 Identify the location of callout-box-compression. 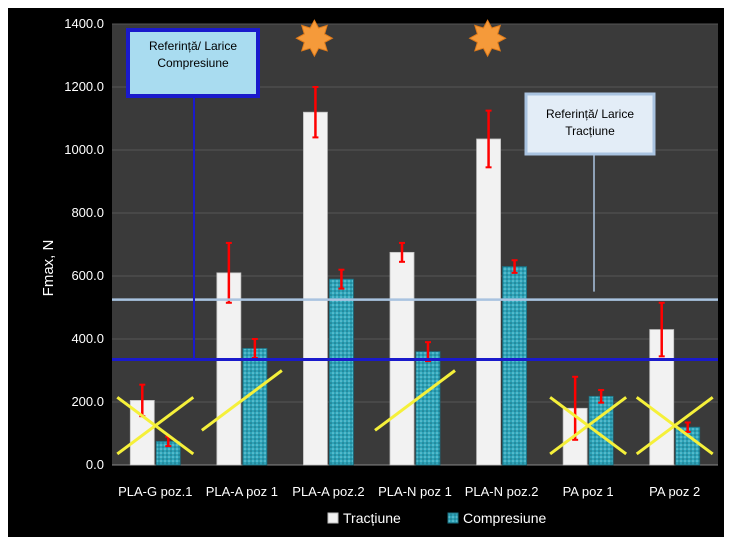
(193, 63).